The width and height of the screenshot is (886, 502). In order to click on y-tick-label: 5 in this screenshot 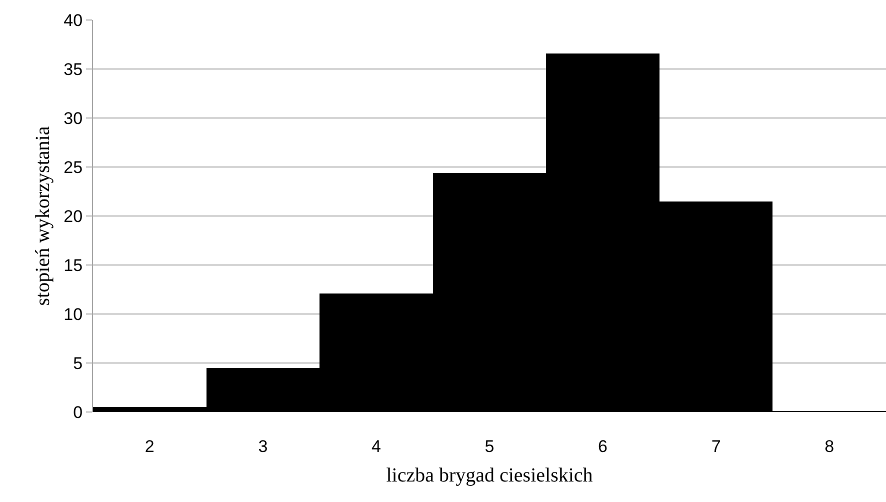, I will do `click(78, 363)`.